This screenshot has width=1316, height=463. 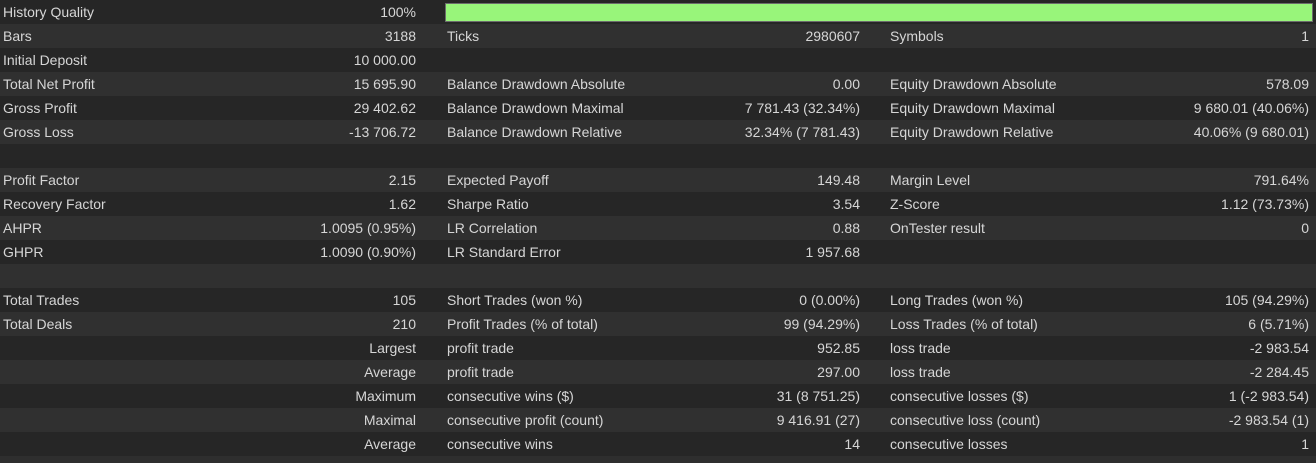 What do you see at coordinates (535, 132) in the screenshot?
I see `col2-label: Balance Drawdown Relative` at bounding box center [535, 132].